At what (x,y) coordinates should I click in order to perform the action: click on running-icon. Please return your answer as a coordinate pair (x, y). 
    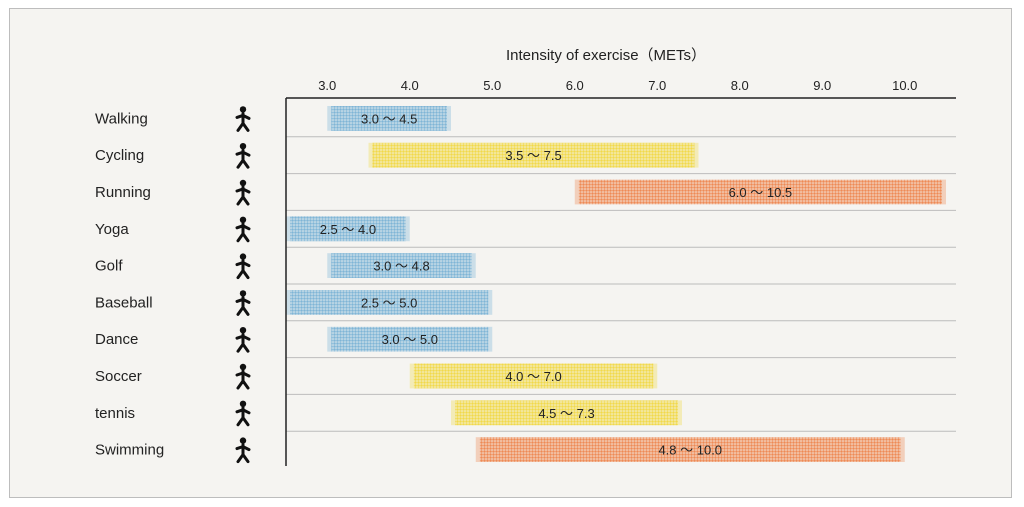
    Looking at the image, I should click on (243, 192).